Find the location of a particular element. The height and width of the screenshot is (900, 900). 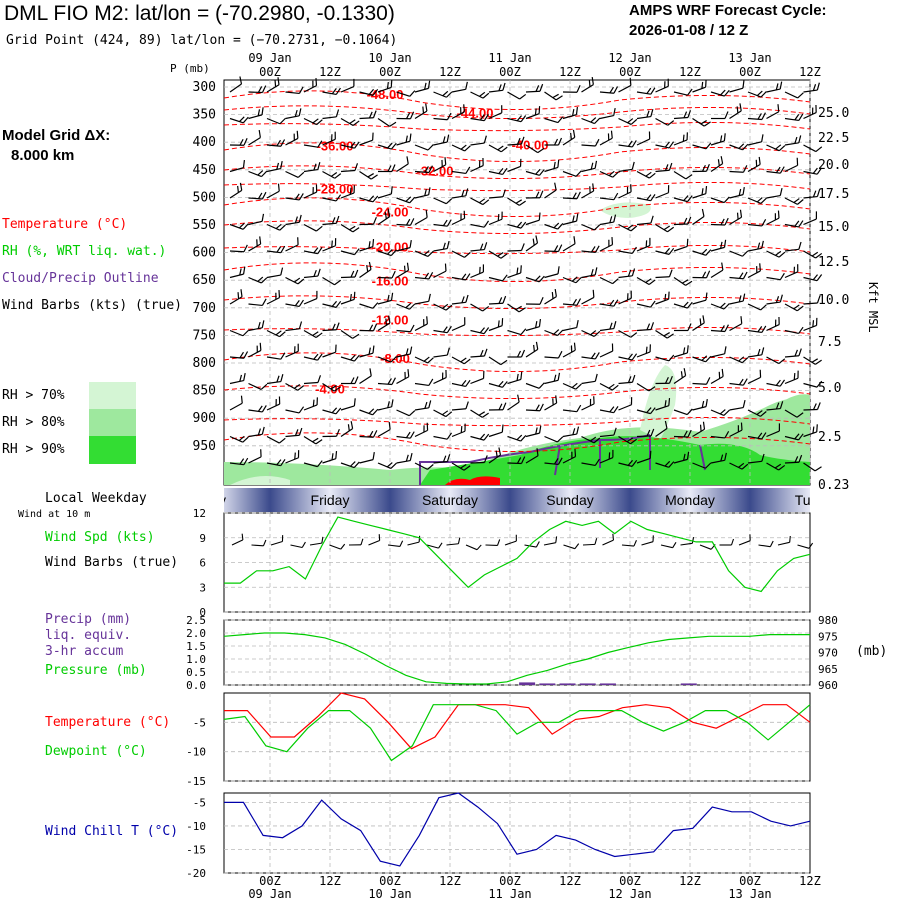

pressure-tick-label: 975 is located at coordinates (828, 636).